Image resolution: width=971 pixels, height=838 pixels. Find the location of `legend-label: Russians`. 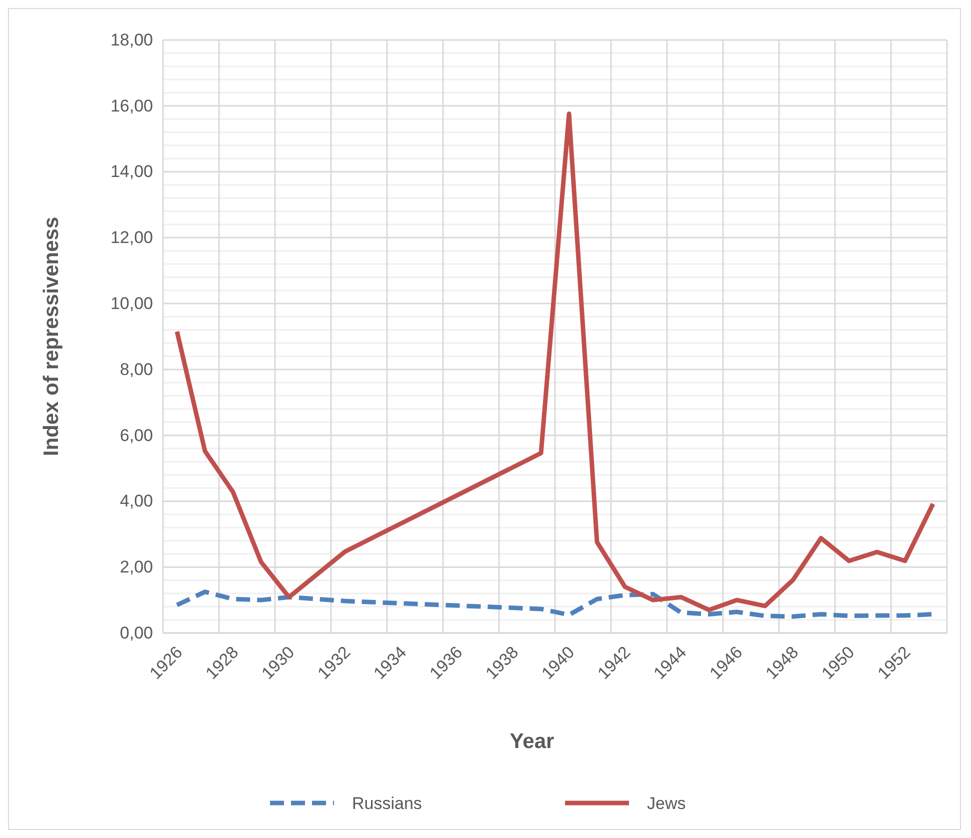

legend-label: Russians is located at coordinates (387, 803).